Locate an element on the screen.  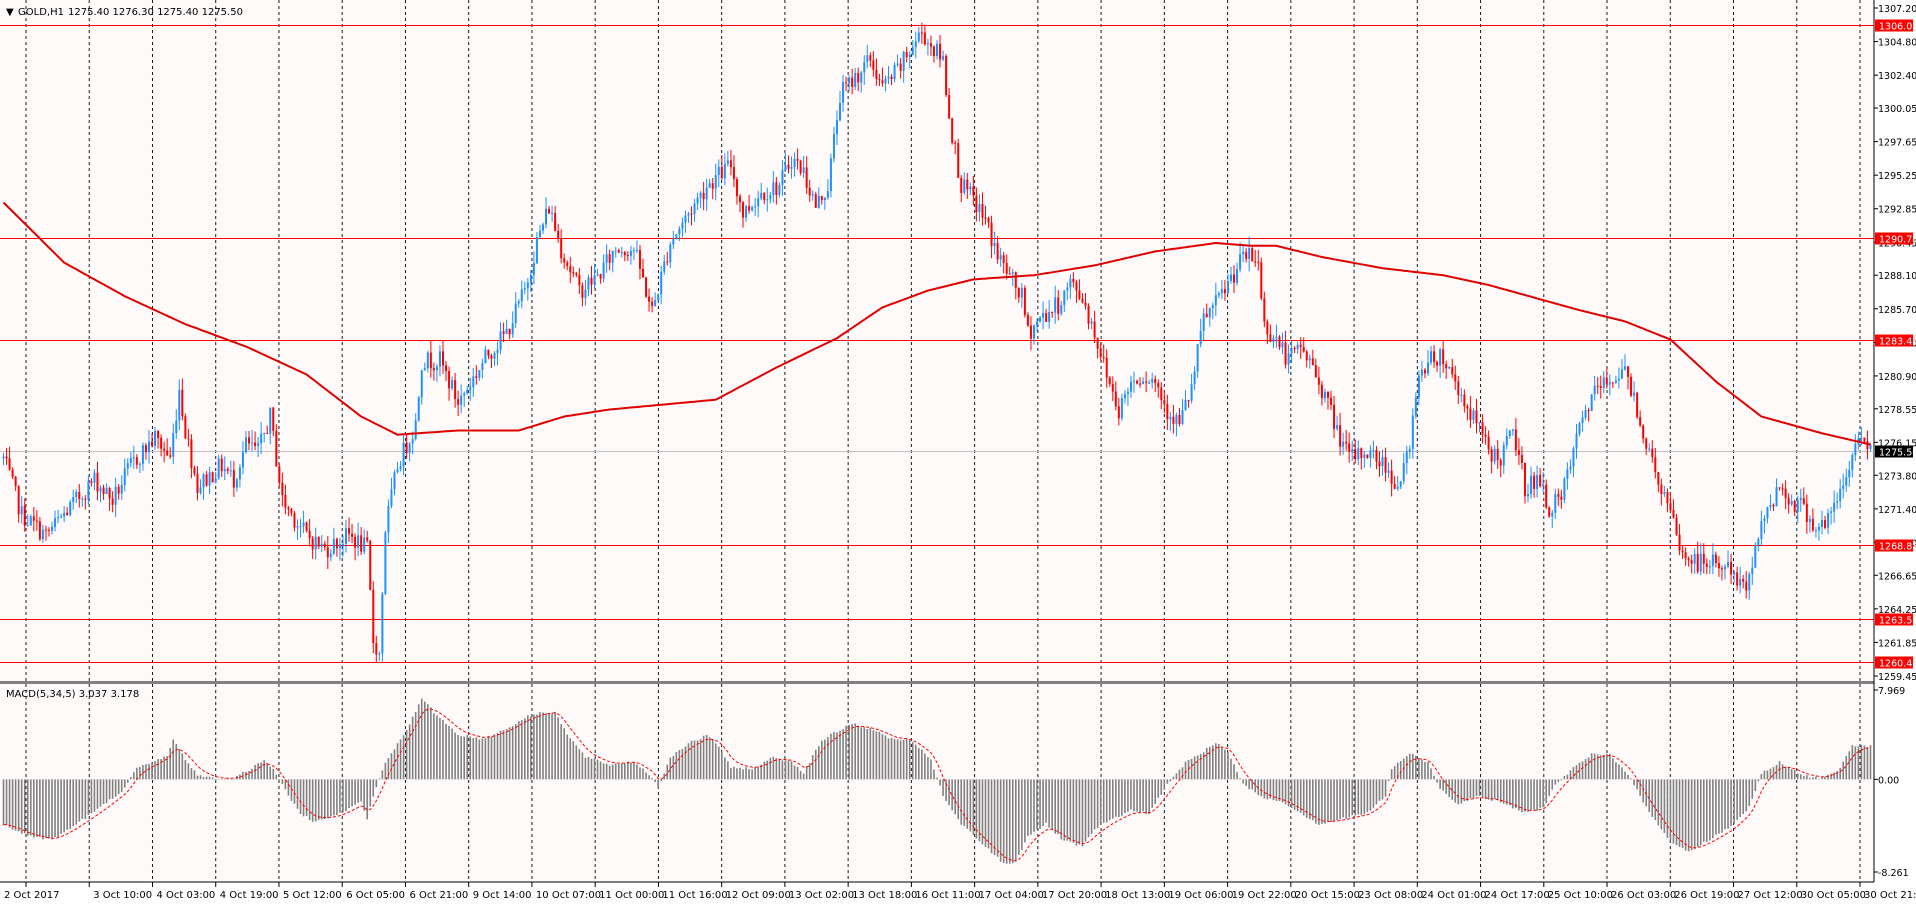
price-axis-label: 1292.85 is located at coordinates (1897, 210).